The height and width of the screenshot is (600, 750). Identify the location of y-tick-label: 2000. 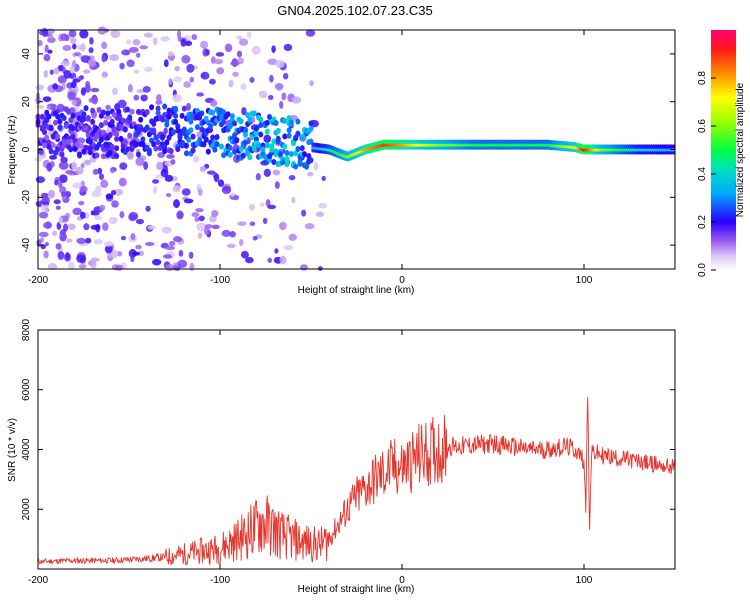
(26, 509).